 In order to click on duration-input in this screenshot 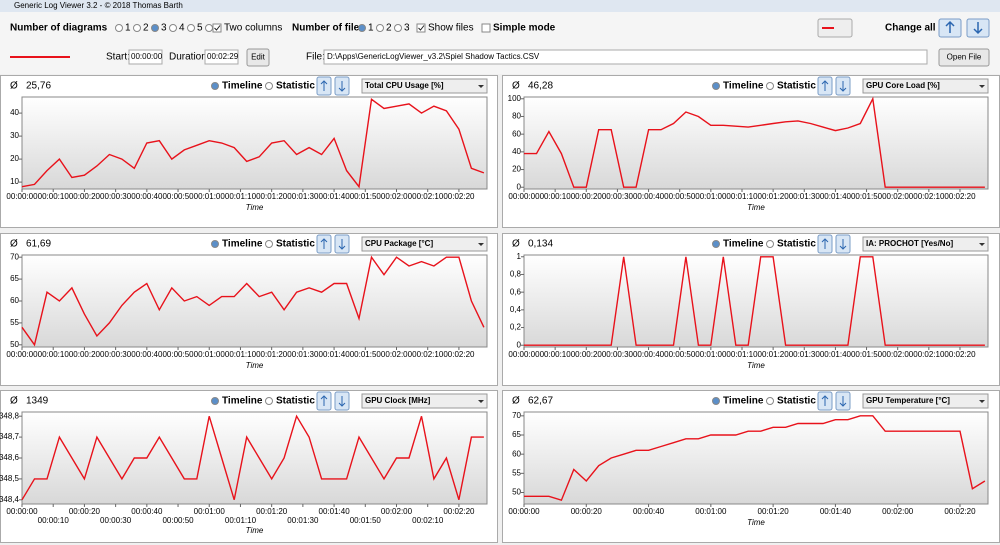, I will do `click(221, 57)`.